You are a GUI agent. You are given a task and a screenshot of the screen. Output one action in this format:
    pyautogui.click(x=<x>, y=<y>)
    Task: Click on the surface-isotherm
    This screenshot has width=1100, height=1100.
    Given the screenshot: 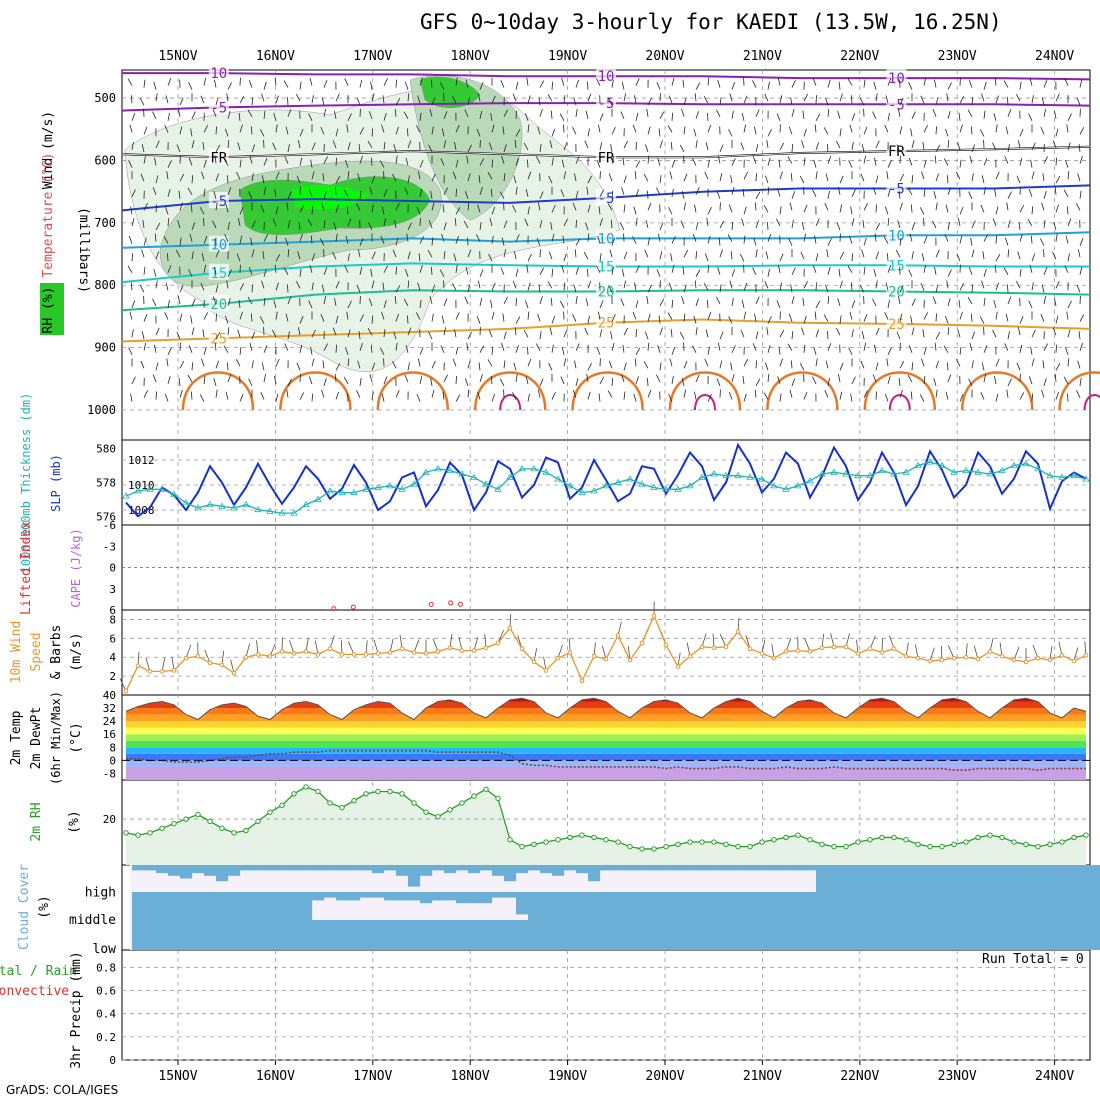 What is the action you would take?
    pyautogui.click(x=802, y=391)
    